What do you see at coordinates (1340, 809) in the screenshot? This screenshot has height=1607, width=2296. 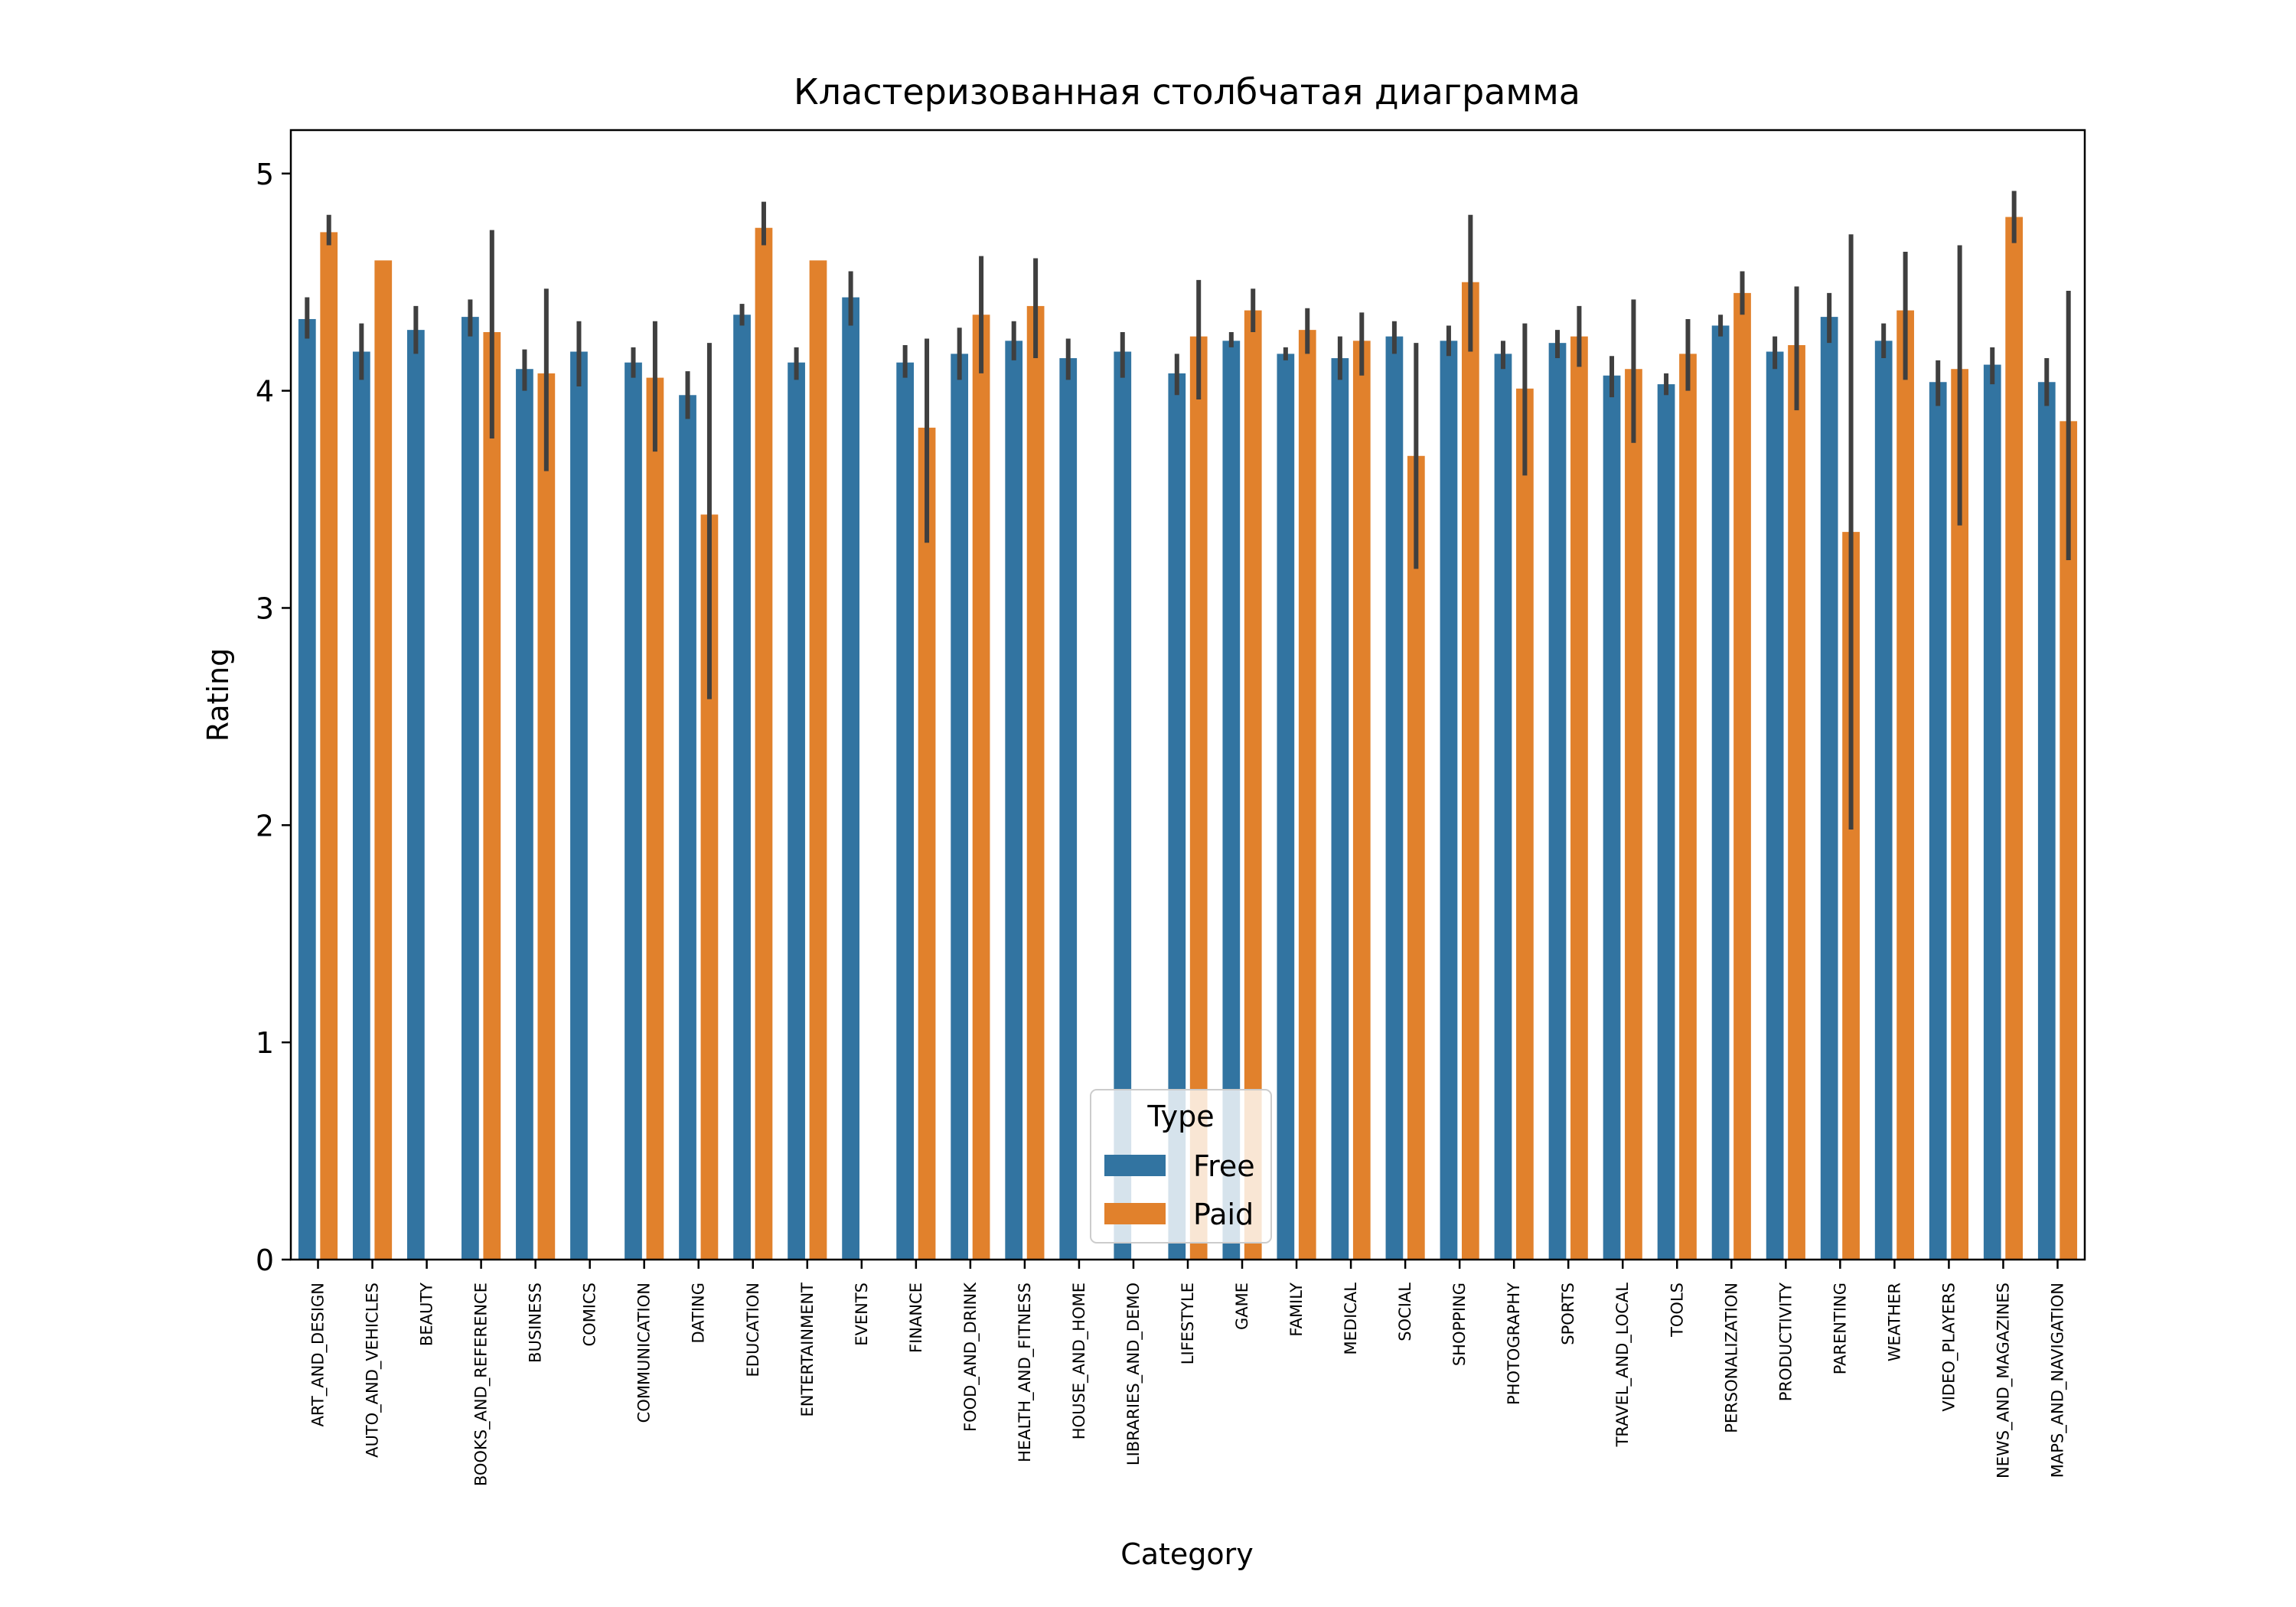 I see `bar-free-medical` at bounding box center [1340, 809].